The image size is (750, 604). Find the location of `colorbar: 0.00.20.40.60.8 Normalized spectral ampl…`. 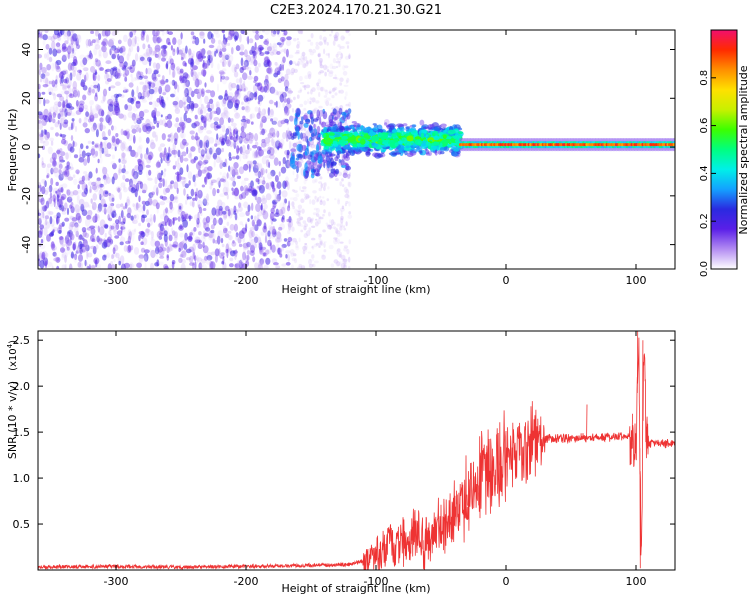

colorbar: 0.00.20.40.60.8 Normalized spectral ampl… is located at coordinates (724, 153).